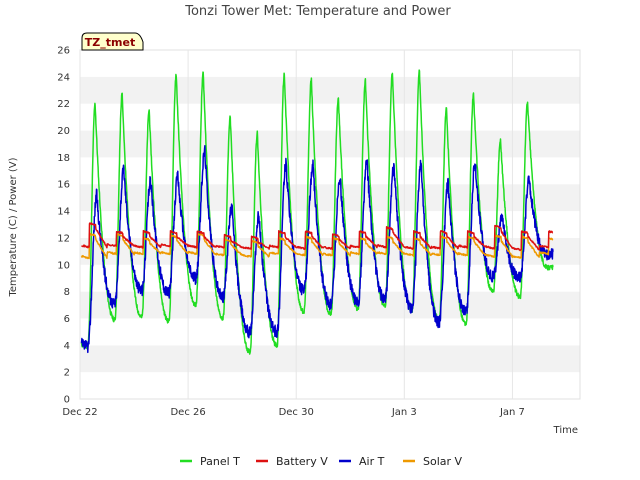 This screenshot has width=640, height=480. Describe the element at coordinates (372, 461) in the screenshot. I see `legend-label: Air T` at that location.